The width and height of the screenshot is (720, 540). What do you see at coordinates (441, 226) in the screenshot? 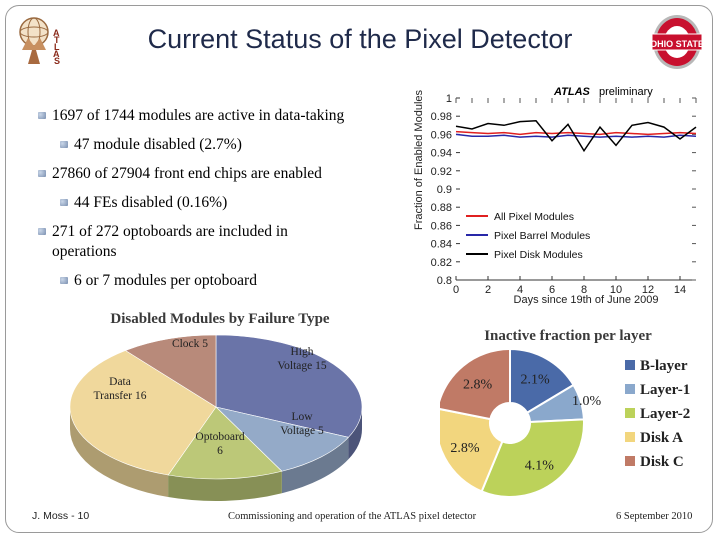
I see `y-tick-label: 0.86` at bounding box center [441, 226].